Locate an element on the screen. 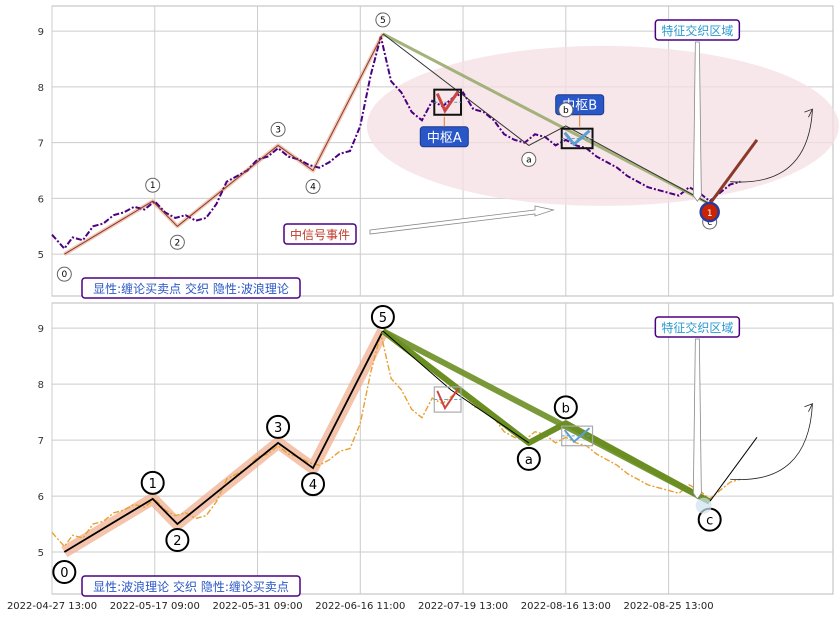 This screenshot has height=617, width=839. x-tick-label: 2022-05-17 09:00 is located at coordinates (155, 606).